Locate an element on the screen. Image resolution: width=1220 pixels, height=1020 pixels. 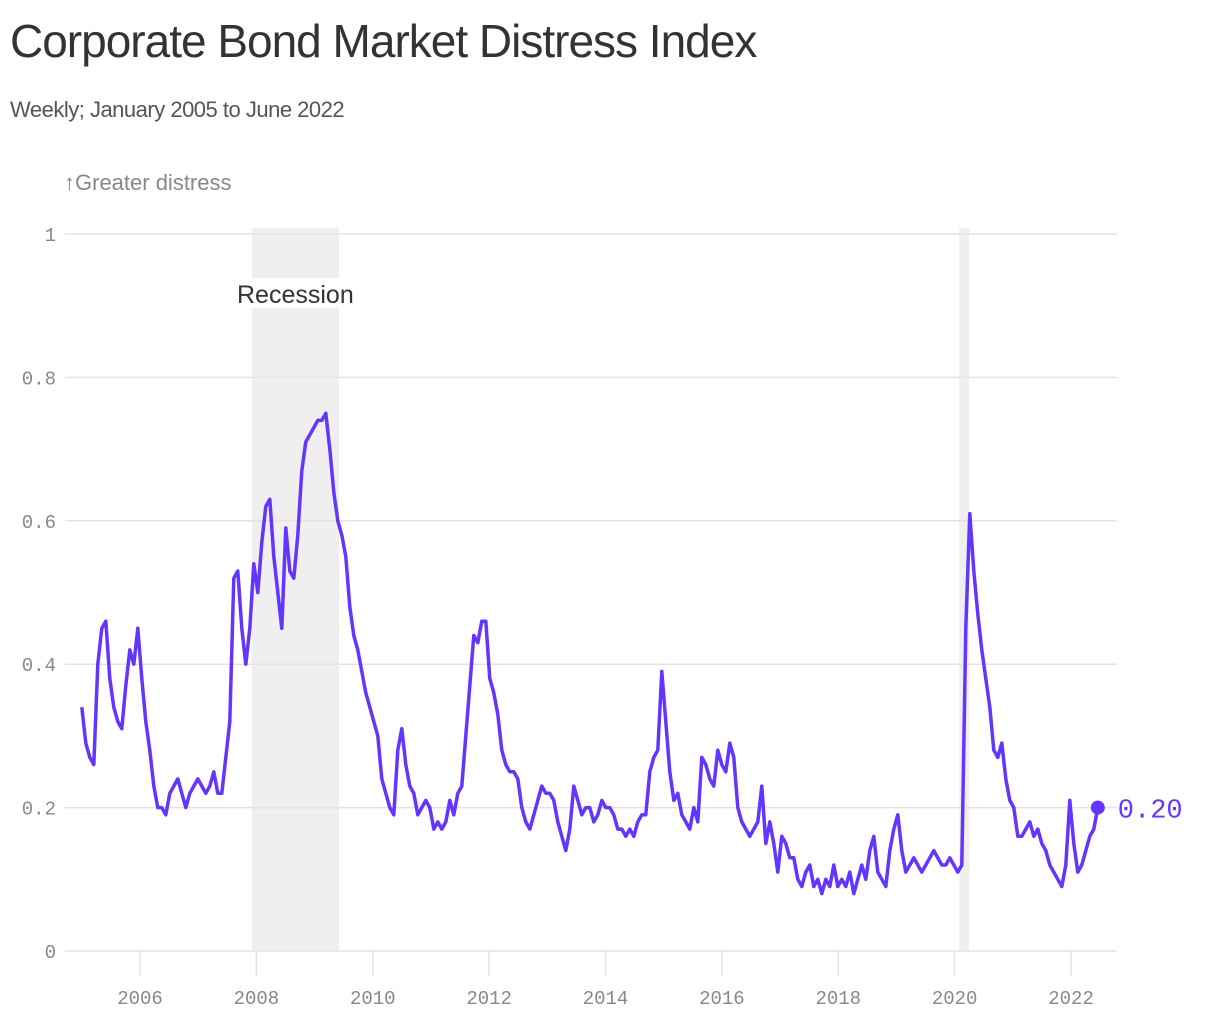
chart-title: Corporate Bond Market Distress Index is located at coordinates (383, 41).